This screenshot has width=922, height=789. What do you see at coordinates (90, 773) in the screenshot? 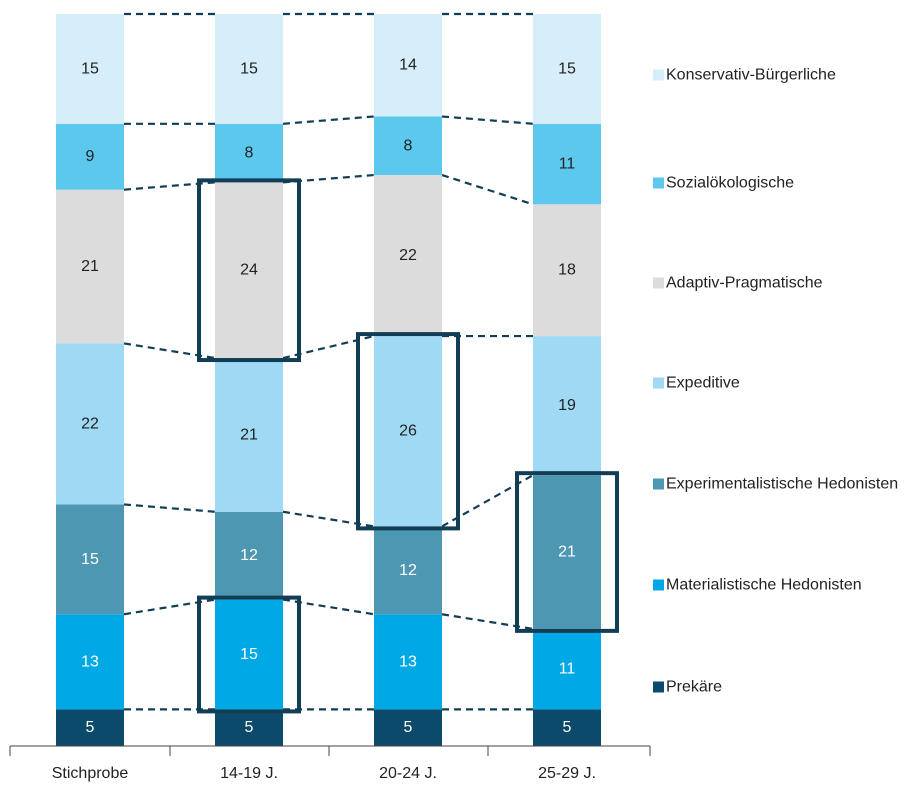
I see `x-tick-label: Stichprobe` at bounding box center [90, 773].